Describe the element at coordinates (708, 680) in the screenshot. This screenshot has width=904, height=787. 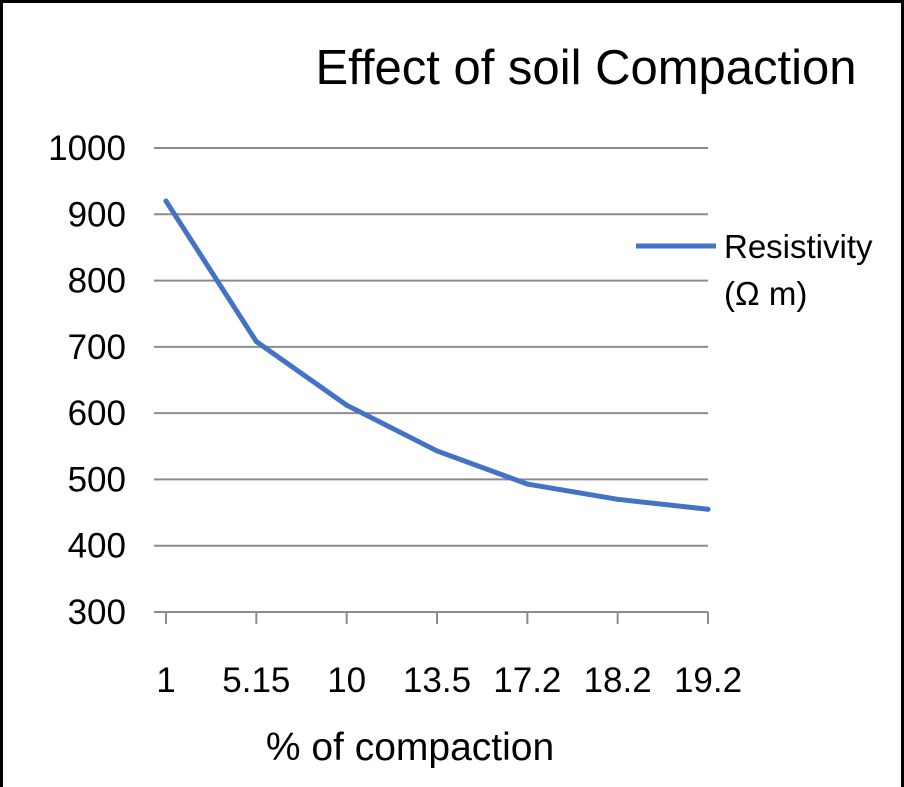
I see `x-tick-label: 19.2` at that location.